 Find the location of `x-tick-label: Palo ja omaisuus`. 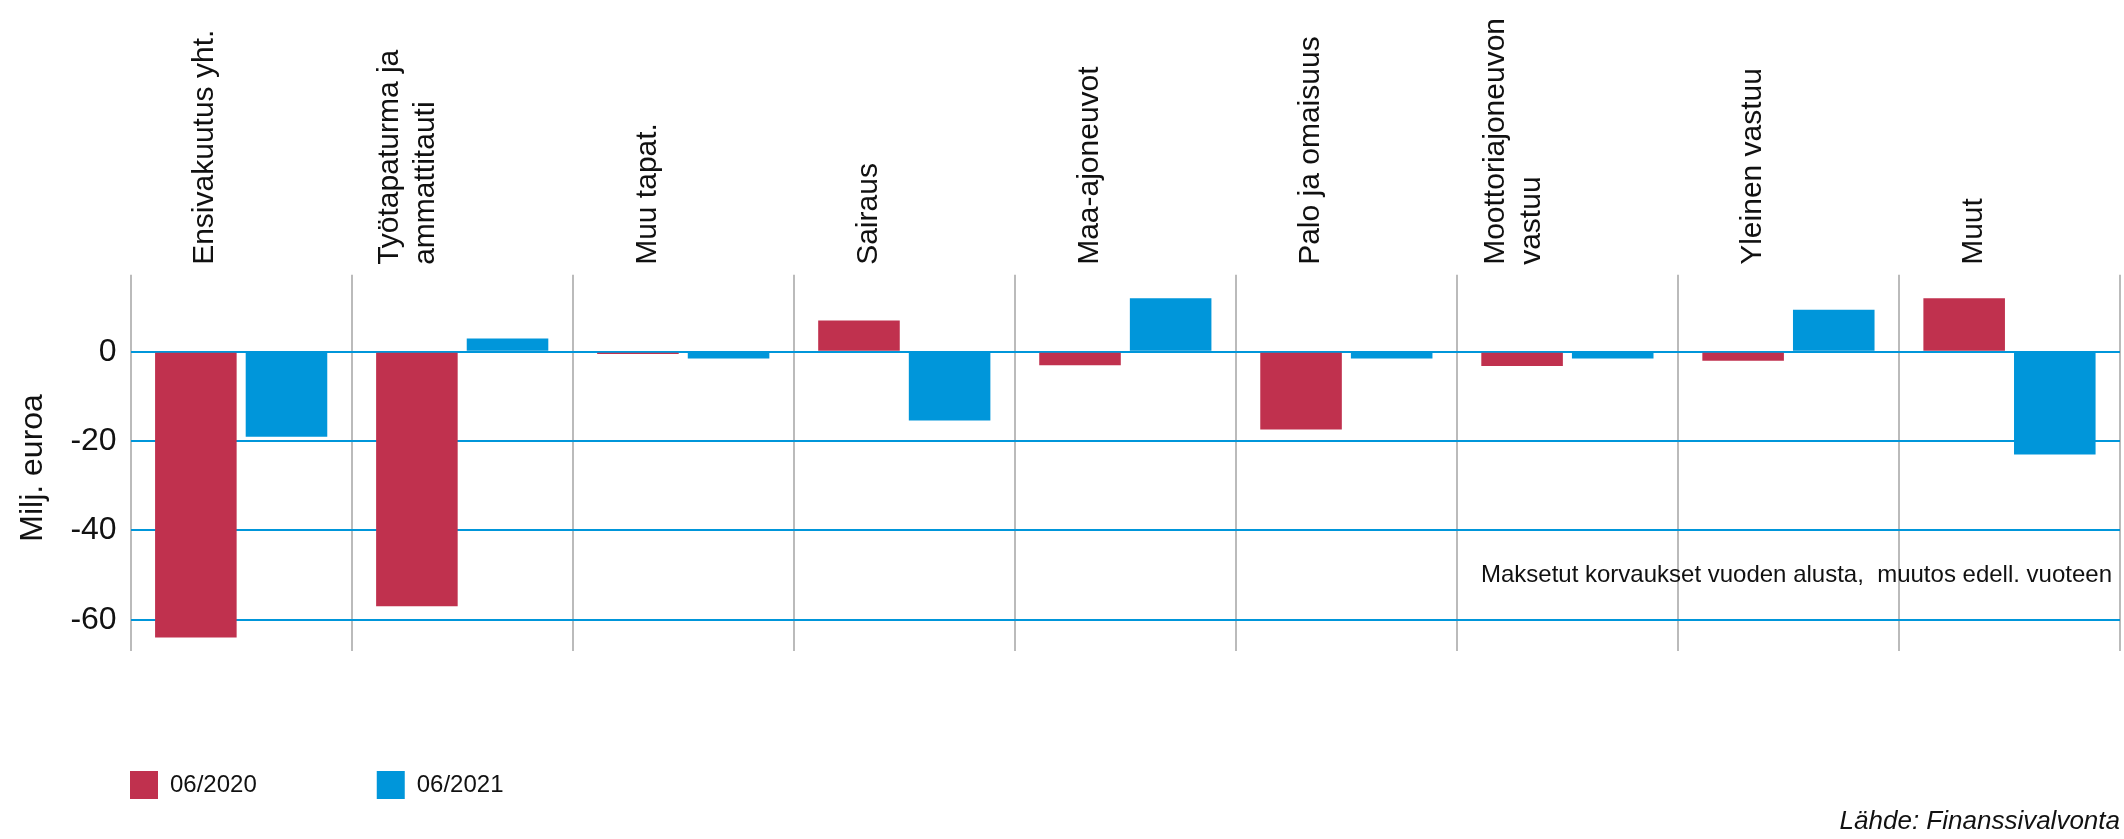

x-tick-label: Palo ja omaisuus is located at coordinates (1308, 150).